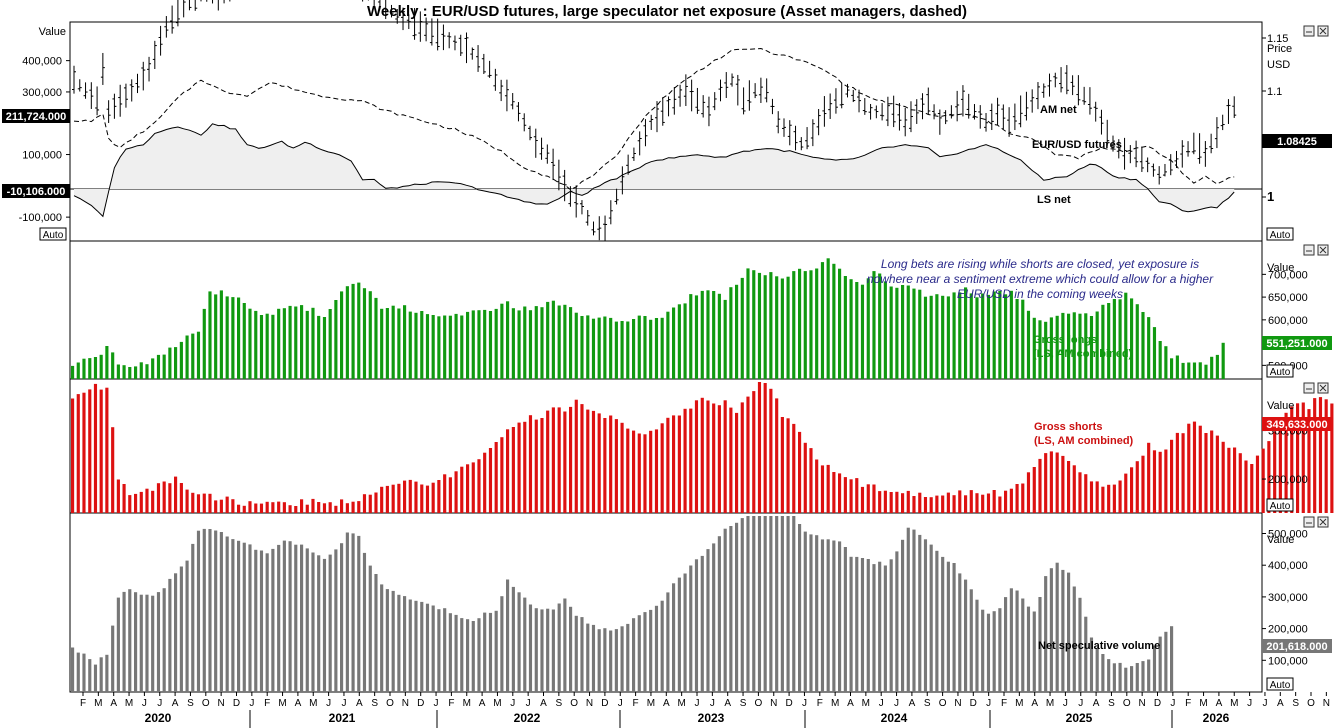 Image resolution: width=1334 pixels, height=728 pixels. I want to click on x-axis-month-label: D, so click(973, 703).